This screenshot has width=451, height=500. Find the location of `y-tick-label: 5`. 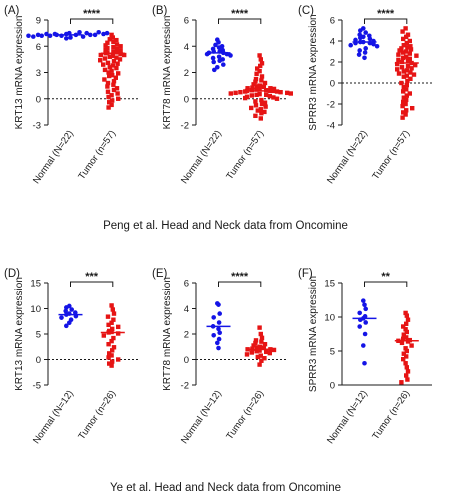

y-tick-label: 5 is located at coordinates (332, 352).